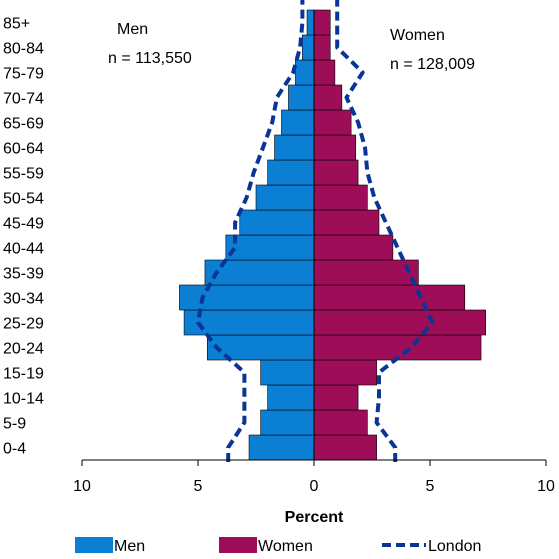 This screenshot has height=559, width=559. Describe the element at coordinates (417, 35) in the screenshot. I see `women-group-label: Women` at that location.